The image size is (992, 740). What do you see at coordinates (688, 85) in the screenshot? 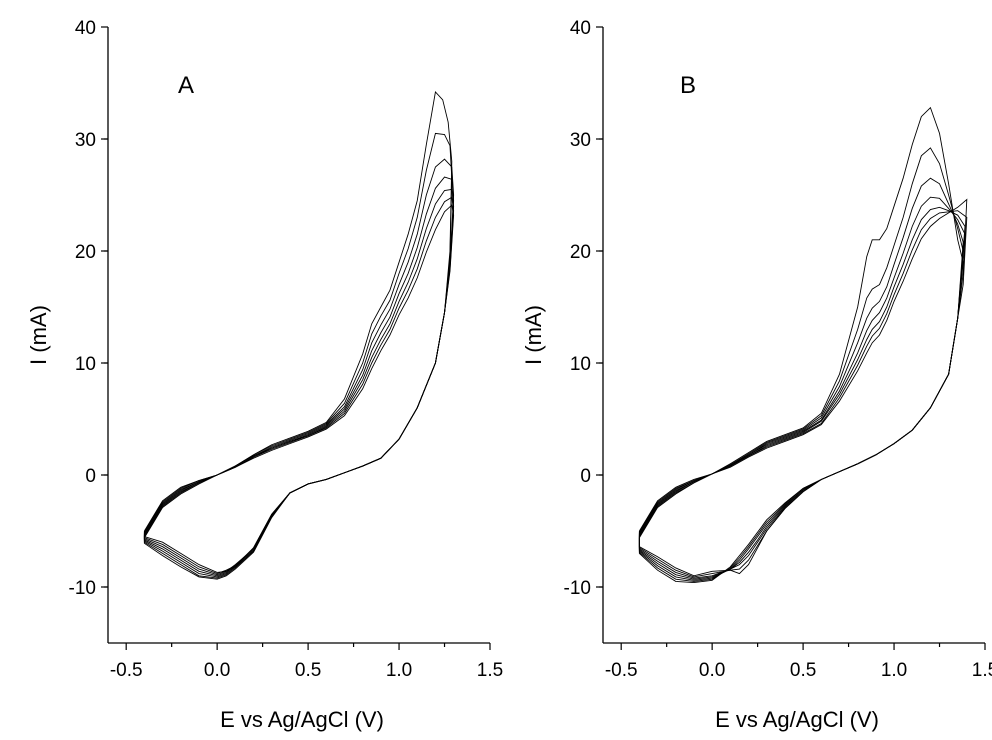
I see `panel-label: B` at bounding box center [688, 85].